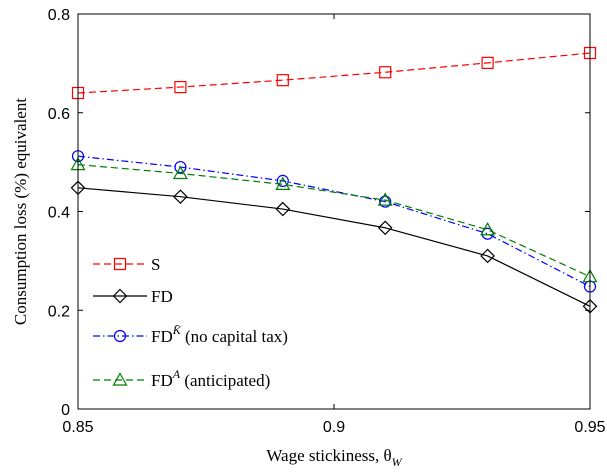  I want to click on legend-item: S, so click(126, 264).